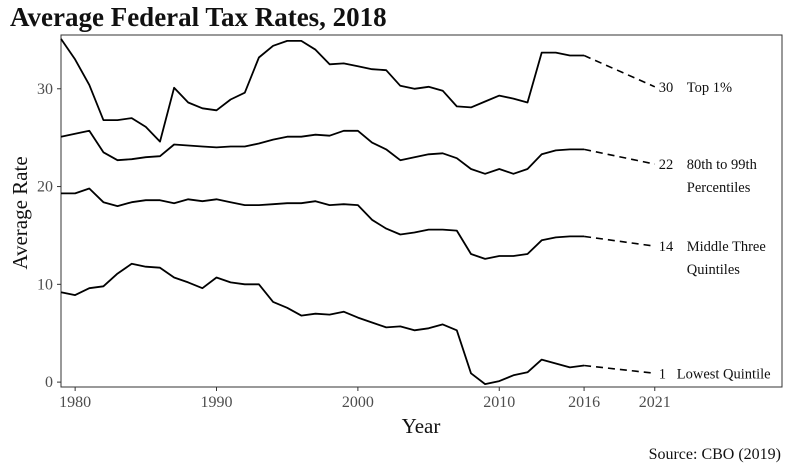  What do you see at coordinates (217, 402) in the screenshot?
I see `x-tick-label: 1990` at bounding box center [217, 402].